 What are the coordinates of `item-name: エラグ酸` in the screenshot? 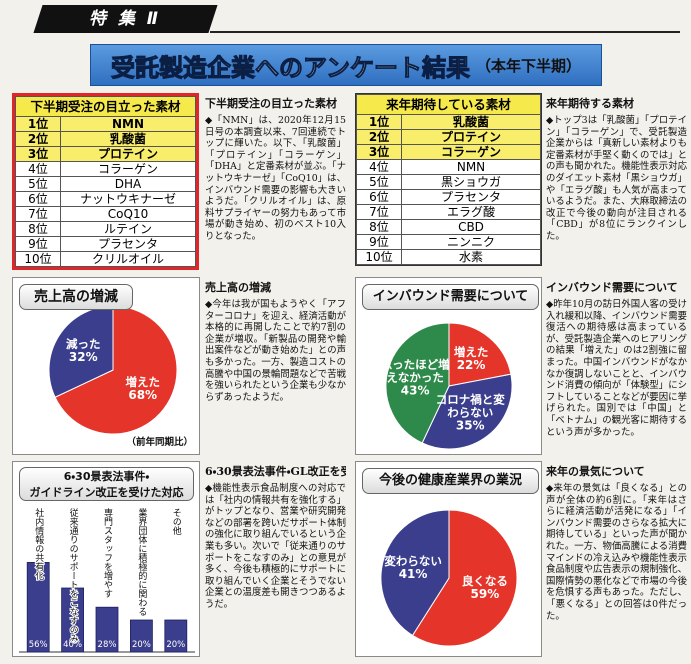 It's located at (471, 212).